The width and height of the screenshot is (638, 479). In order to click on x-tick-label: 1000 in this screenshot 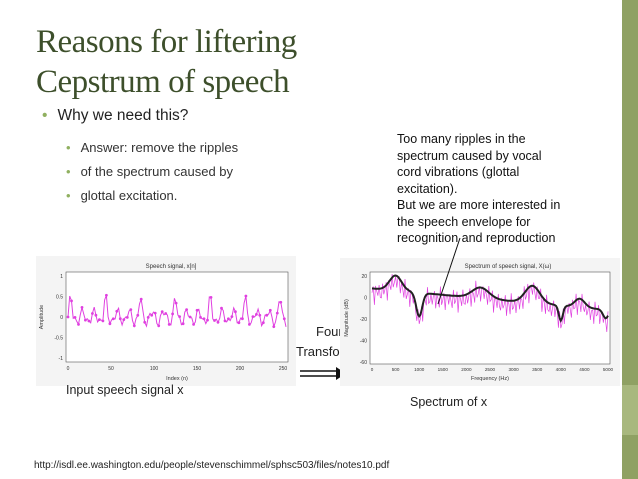, I will do `click(419, 369)`.